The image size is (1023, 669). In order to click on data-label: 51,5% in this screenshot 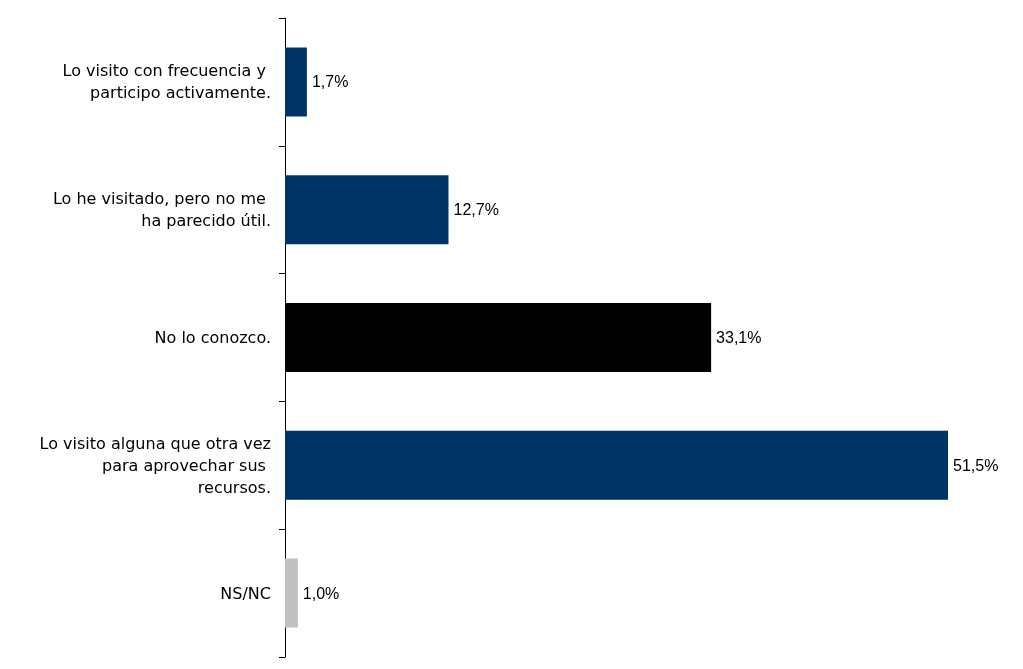, I will do `click(976, 465)`.